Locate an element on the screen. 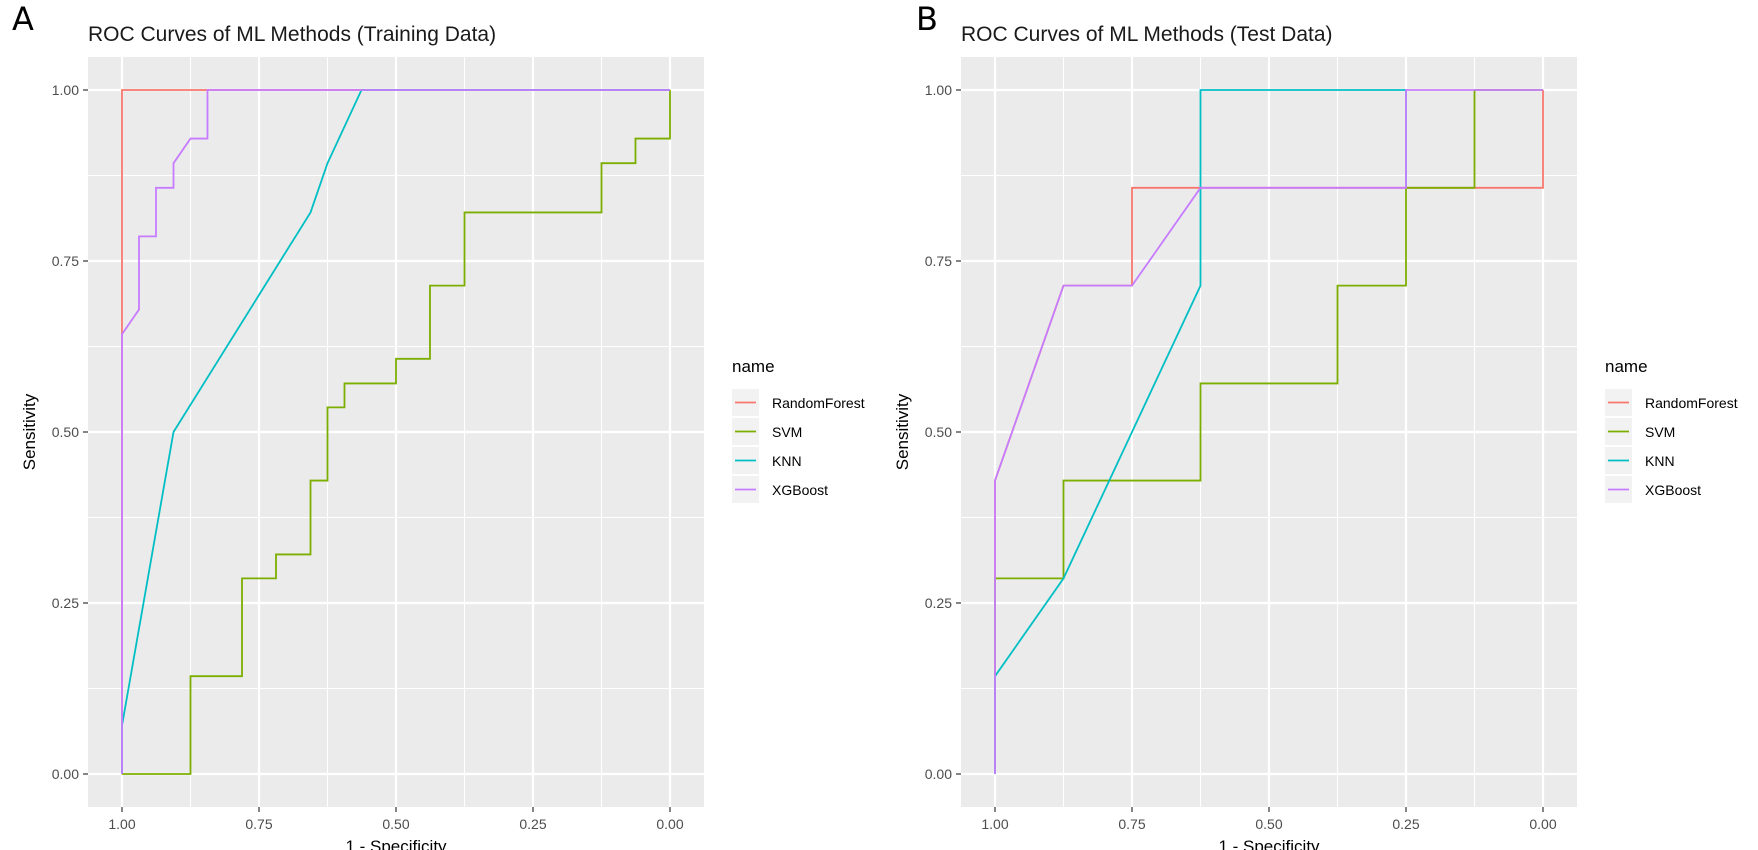 The height and width of the screenshot is (850, 1758). chart-title-training: ROC Curves of ML Methods (Training Data) is located at coordinates (292, 34).